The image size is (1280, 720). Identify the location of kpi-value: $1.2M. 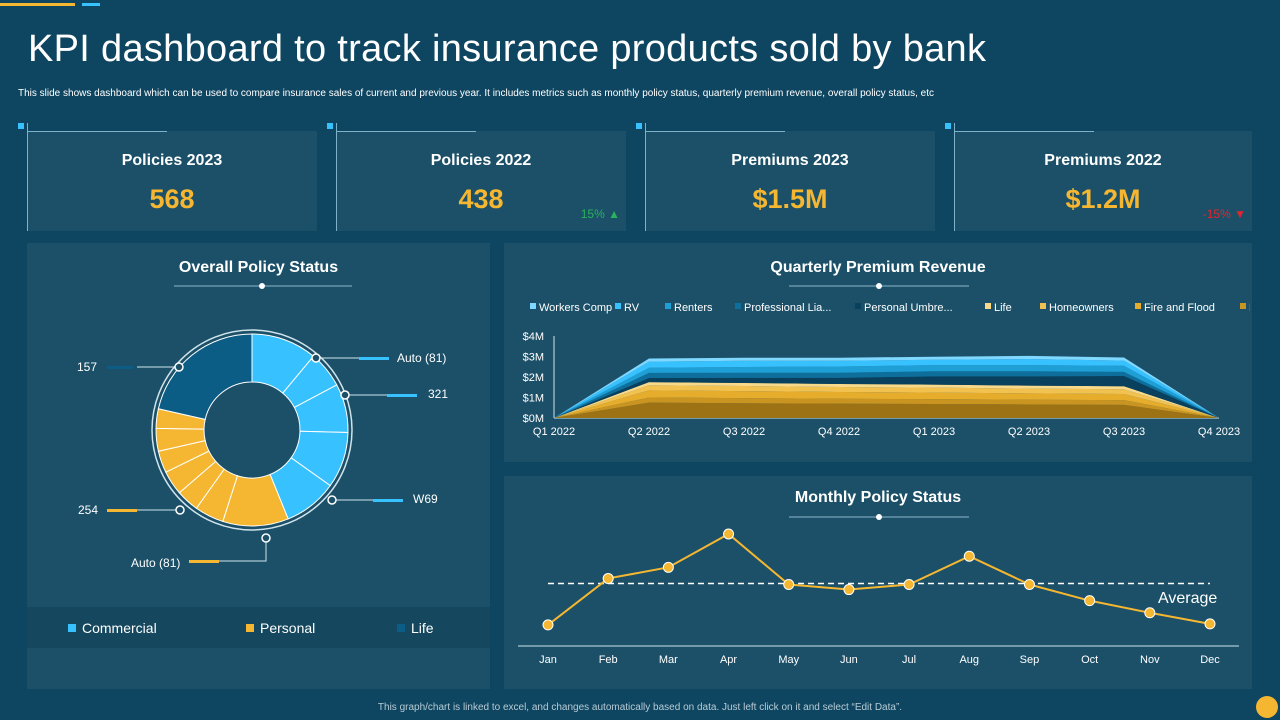
(1103, 199).